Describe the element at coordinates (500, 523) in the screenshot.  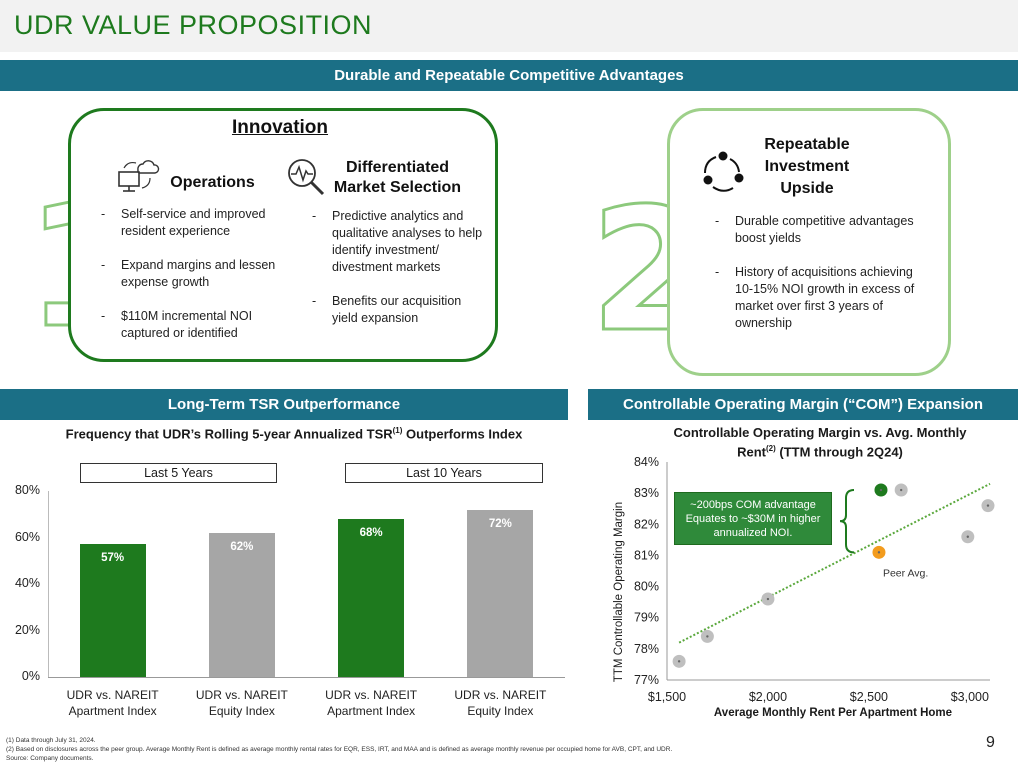
I see `bar-value-label: 72%` at that location.